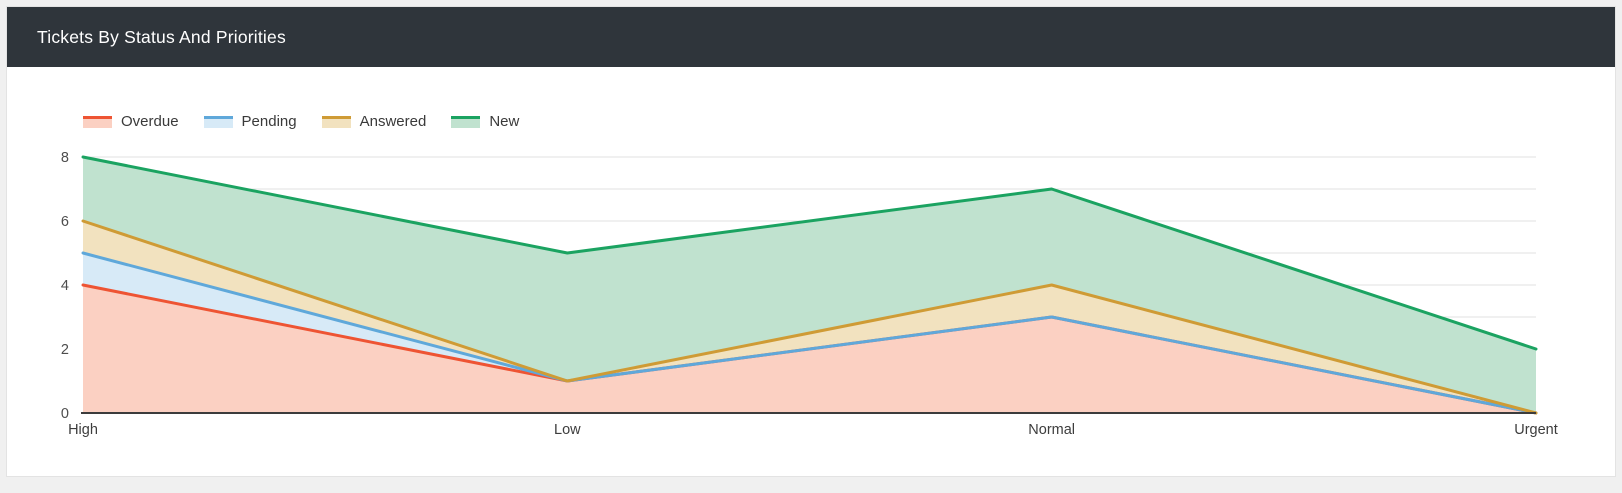 The image size is (1622, 493). What do you see at coordinates (504, 121) in the screenshot?
I see `legend-label-new: New` at bounding box center [504, 121].